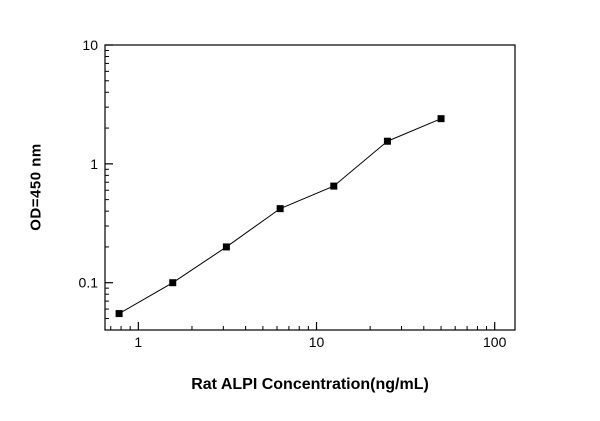 The image size is (600, 421). What do you see at coordinates (138, 342) in the screenshot?
I see `x-tick-label: 1` at bounding box center [138, 342].